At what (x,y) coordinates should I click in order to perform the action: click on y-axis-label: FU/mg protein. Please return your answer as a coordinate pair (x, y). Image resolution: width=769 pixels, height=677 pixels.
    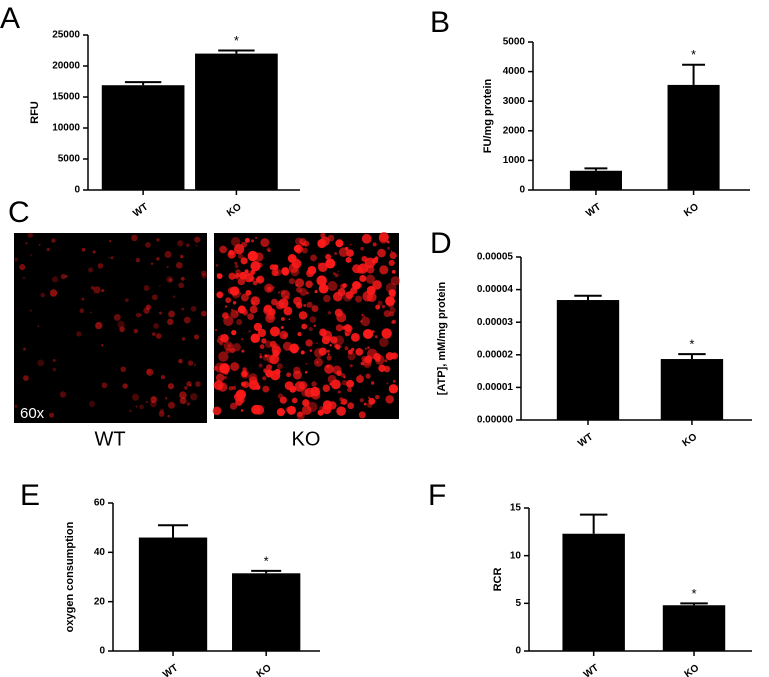
    Looking at the image, I should click on (488, 115).